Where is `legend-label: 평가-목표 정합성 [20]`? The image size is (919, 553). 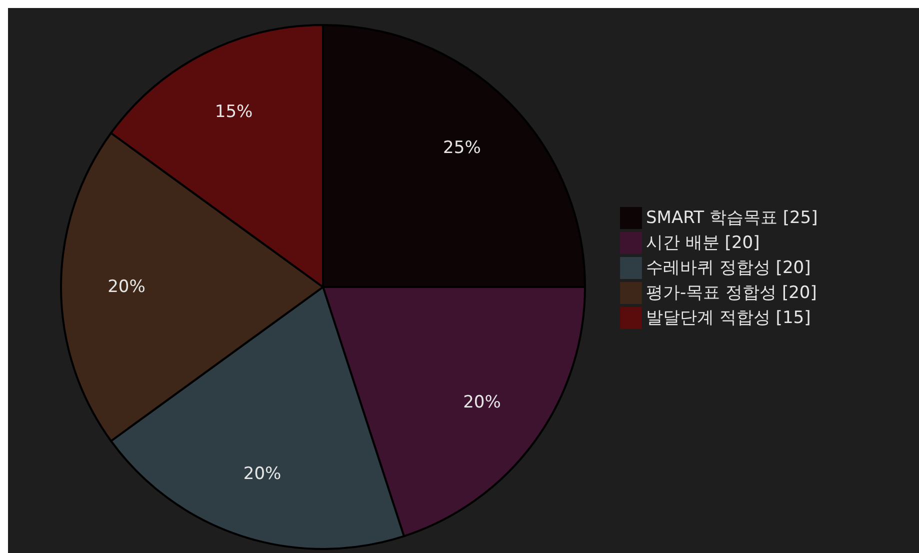 legend-label: 평가-목표 정합성 [20] is located at coordinates (731, 293).